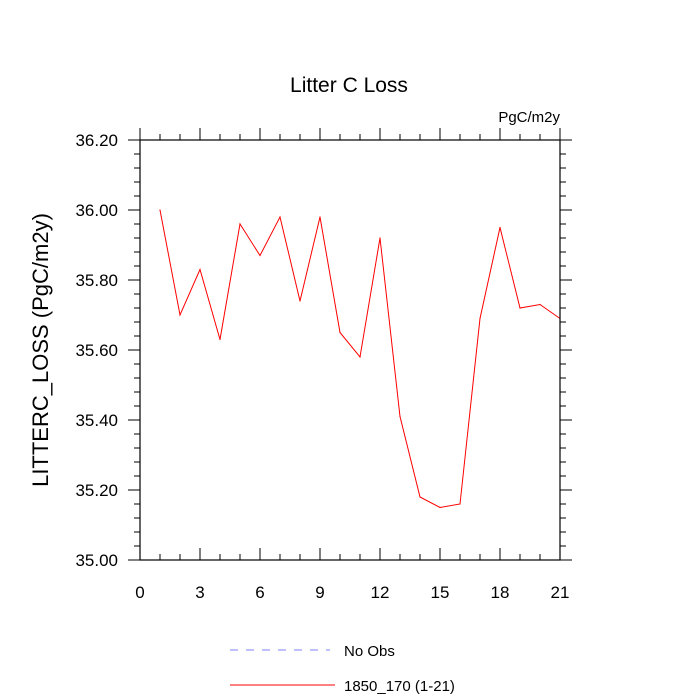 The image size is (700, 700). What do you see at coordinates (349, 85) in the screenshot?
I see `chart-title: Litter C Loss` at bounding box center [349, 85].